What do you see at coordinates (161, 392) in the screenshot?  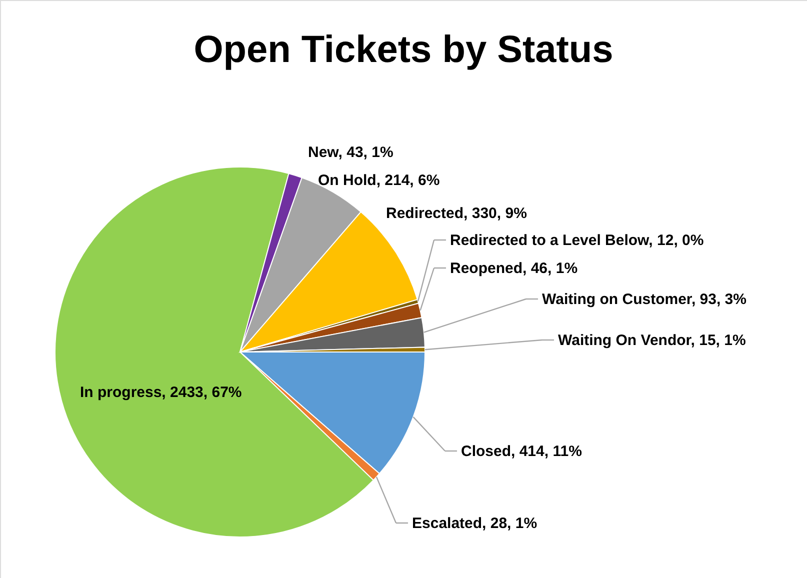 I see `slice-label: In progress, 2433, 67%` at bounding box center [161, 392].